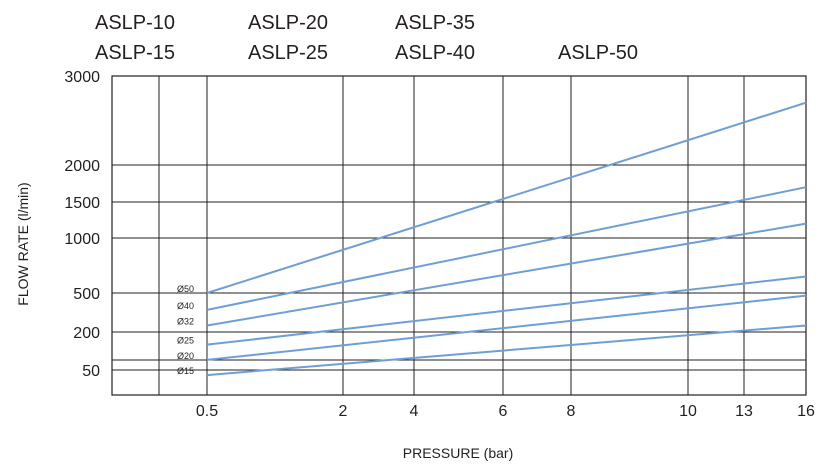 This screenshot has height=464, width=823. I want to click on y-tick-label: 2000, so click(82, 166).